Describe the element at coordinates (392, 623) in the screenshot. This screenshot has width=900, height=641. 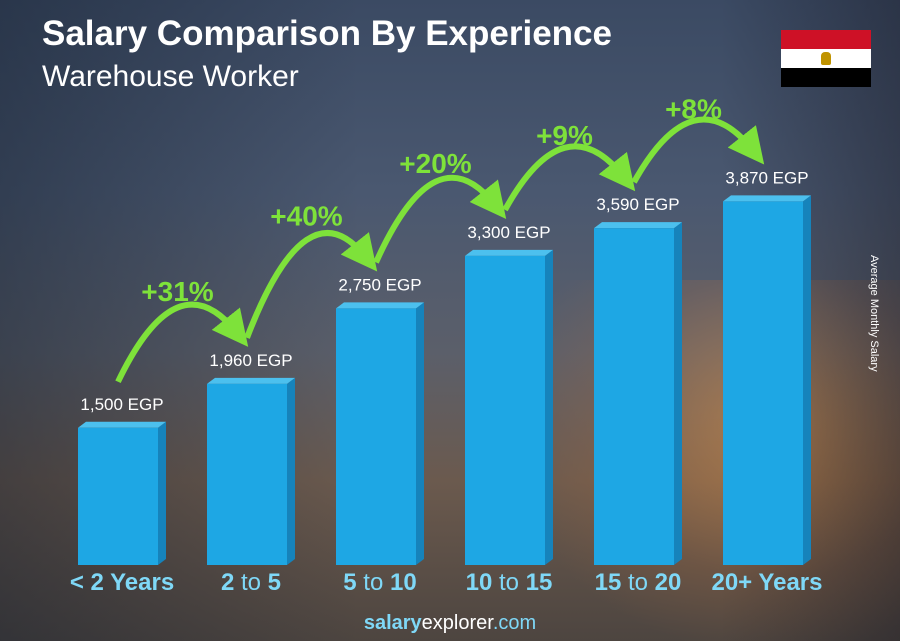
I see `brand-bold: salary` at that location.